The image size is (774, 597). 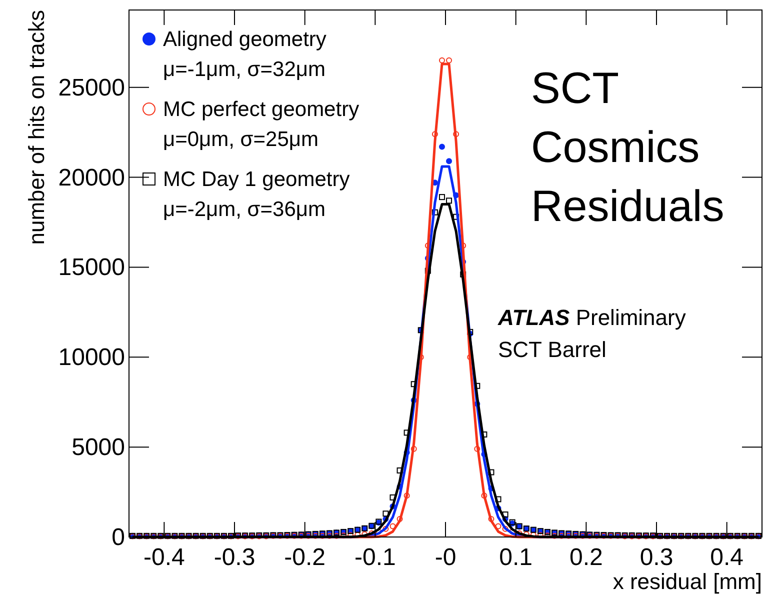 I want to click on x-tick-label: -0.3, so click(x=235, y=557).